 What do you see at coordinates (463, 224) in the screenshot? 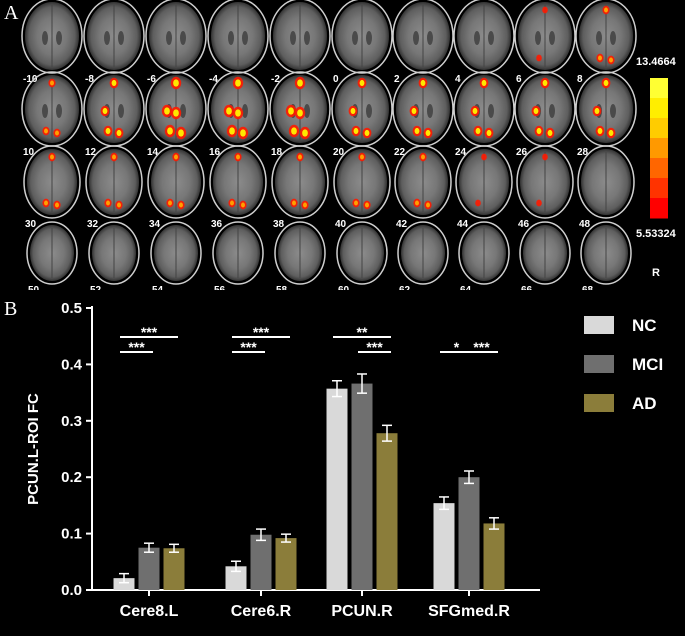
I see `slice-label: 44` at bounding box center [463, 224].